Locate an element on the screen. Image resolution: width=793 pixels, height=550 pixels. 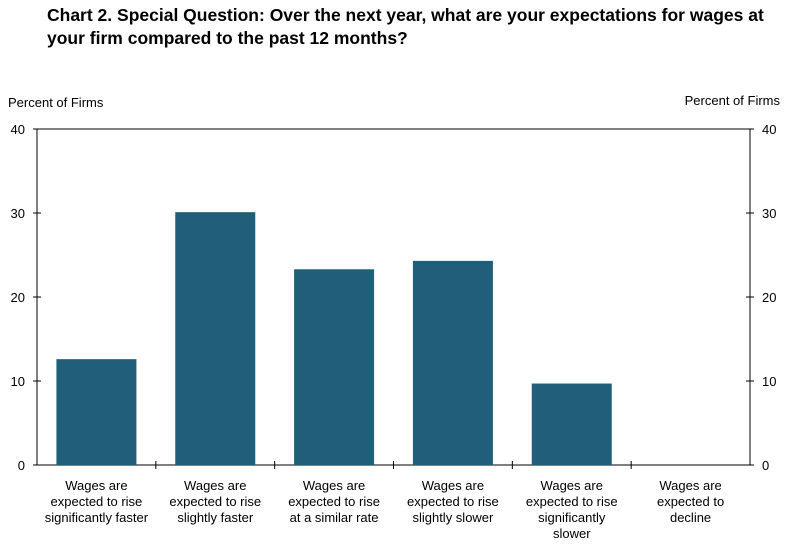
y-tick-label-left: 30 is located at coordinates (18, 213).